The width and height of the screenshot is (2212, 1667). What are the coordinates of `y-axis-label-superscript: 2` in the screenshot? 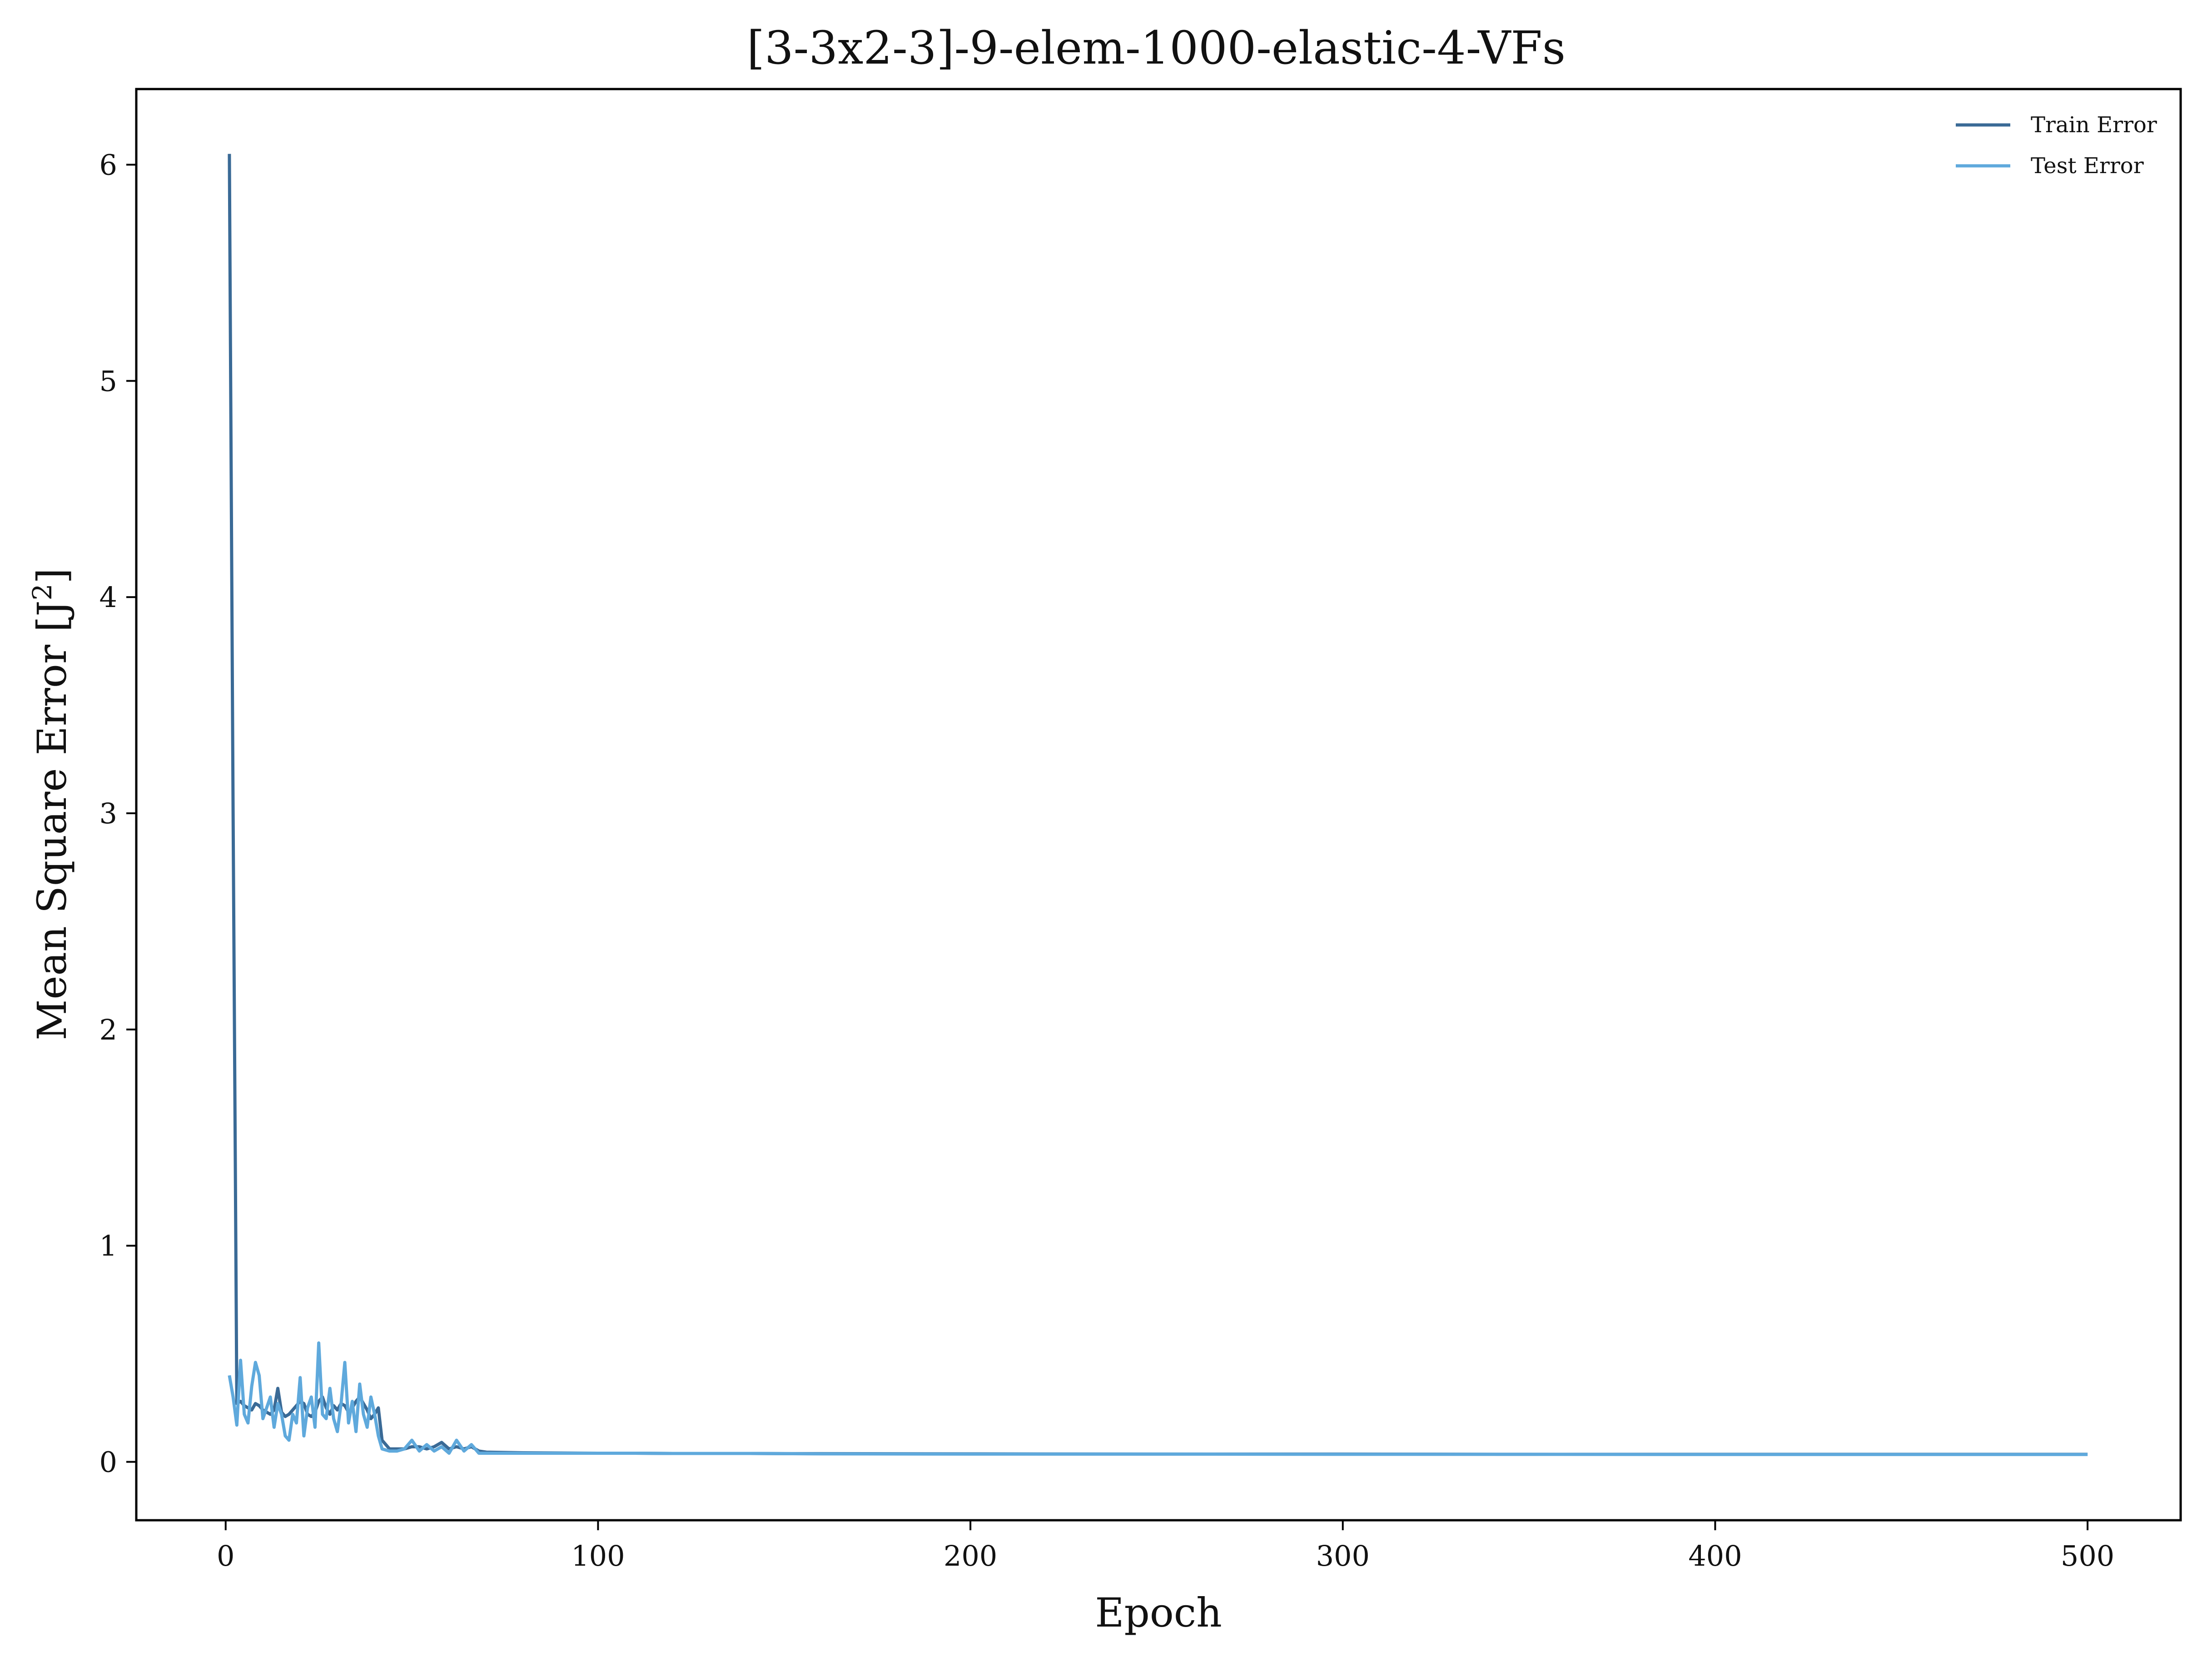 It's located at (42, 592).